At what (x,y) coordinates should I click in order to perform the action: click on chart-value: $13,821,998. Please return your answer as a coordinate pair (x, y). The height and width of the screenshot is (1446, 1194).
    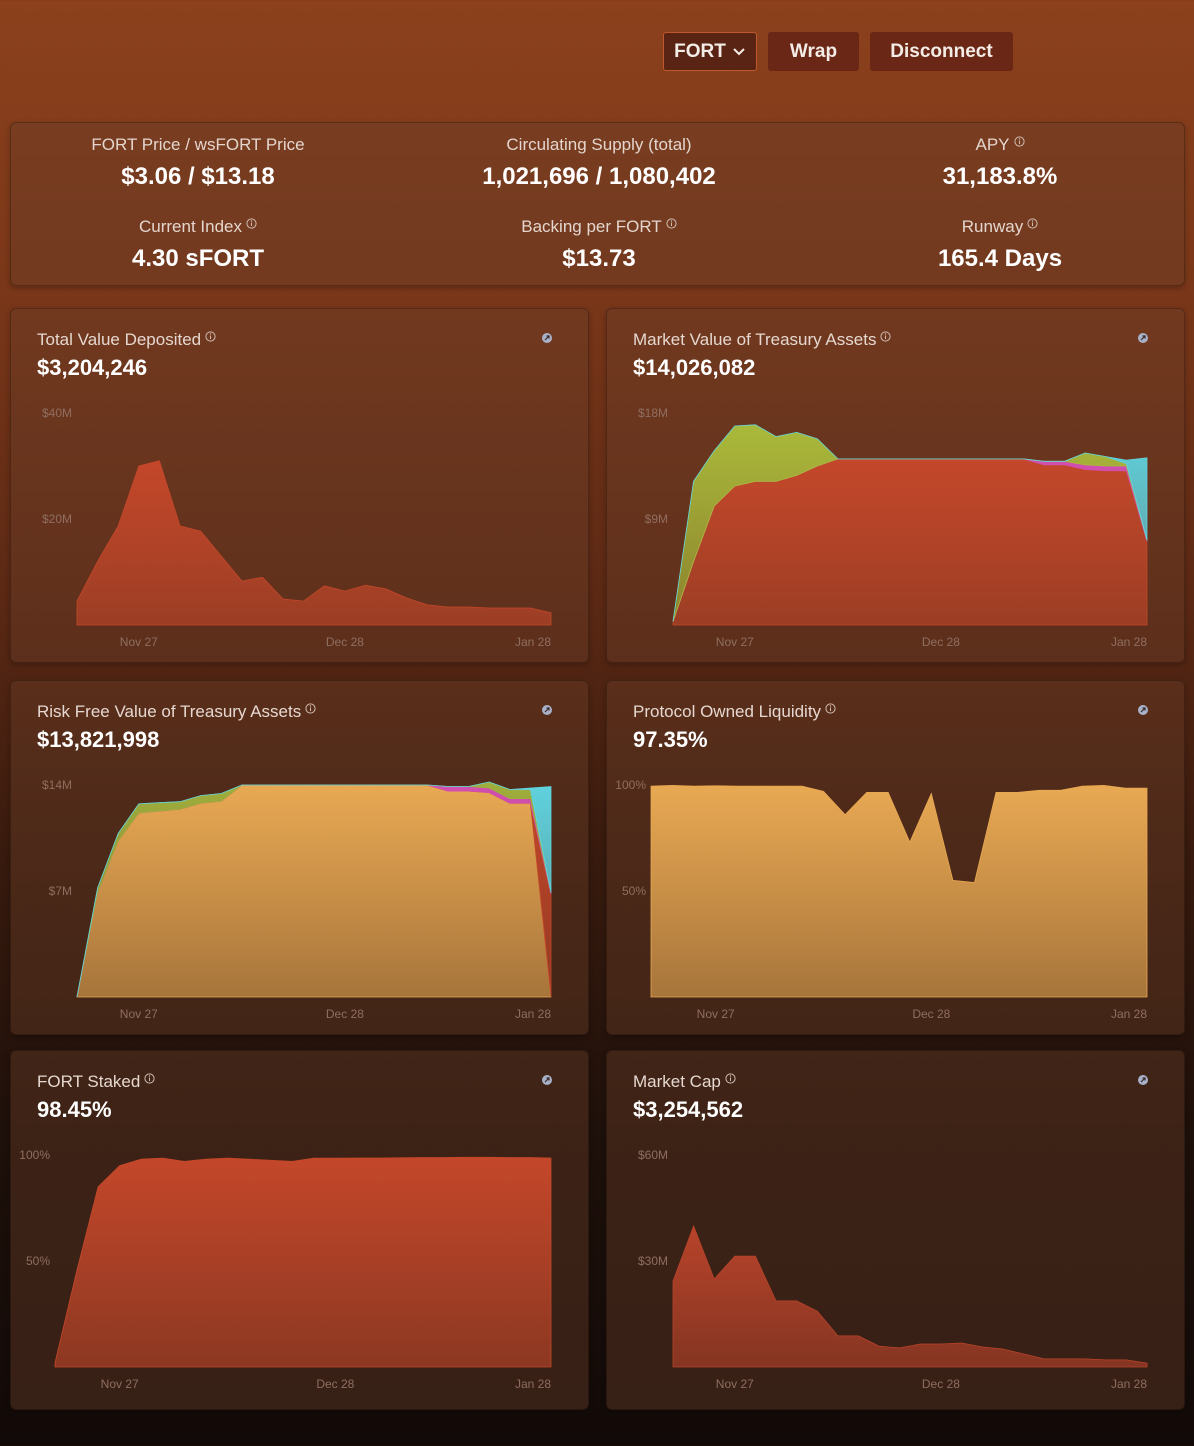
    Looking at the image, I should click on (98, 739).